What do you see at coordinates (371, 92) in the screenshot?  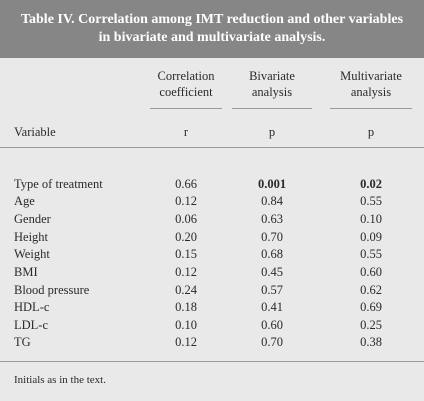 I see `header-multivariate-line-2: analysis` at bounding box center [371, 92].